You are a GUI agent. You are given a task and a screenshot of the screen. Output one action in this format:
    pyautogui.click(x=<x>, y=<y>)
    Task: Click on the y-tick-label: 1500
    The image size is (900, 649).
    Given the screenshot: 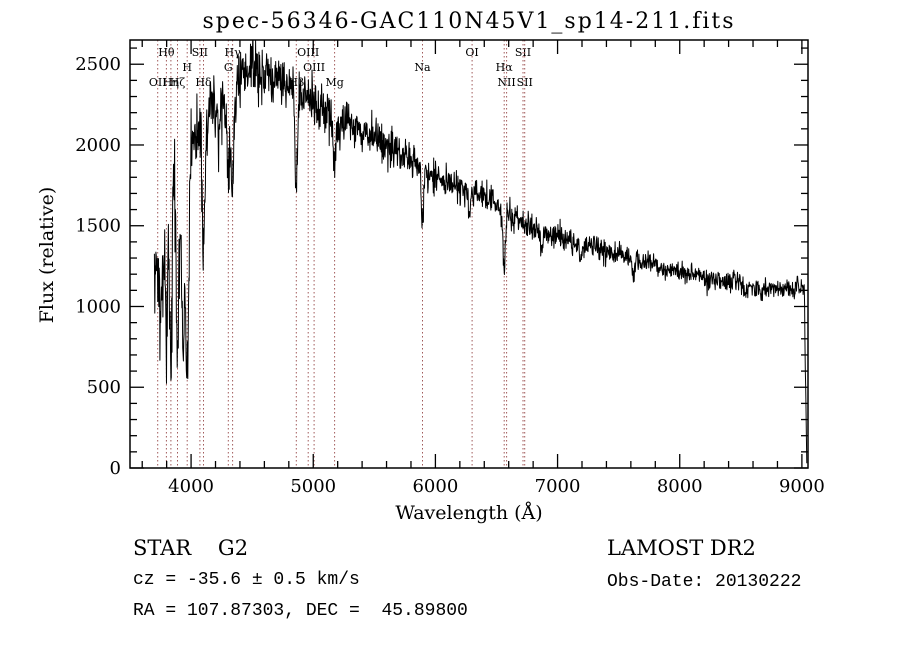 What is the action you would take?
    pyautogui.click(x=98, y=226)
    